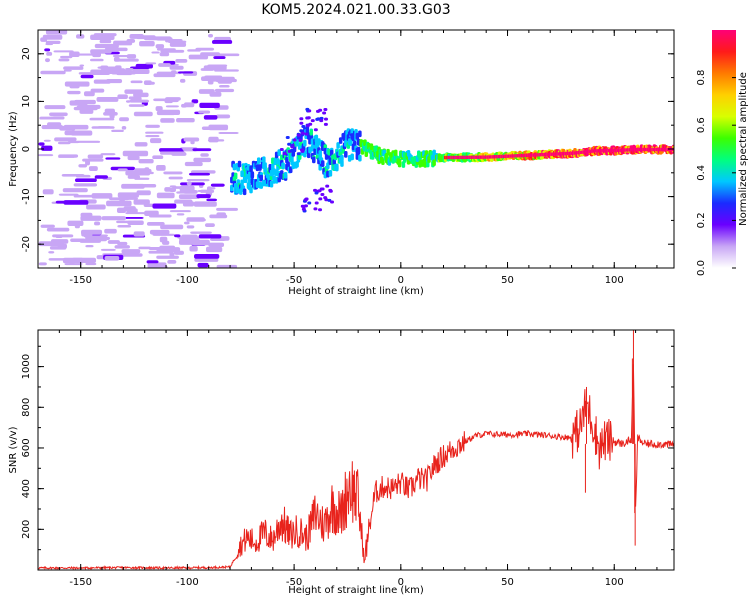  Describe the element at coordinates (26, 488) in the screenshot. I see `snr-y-tick-label-400: 400` at that location.